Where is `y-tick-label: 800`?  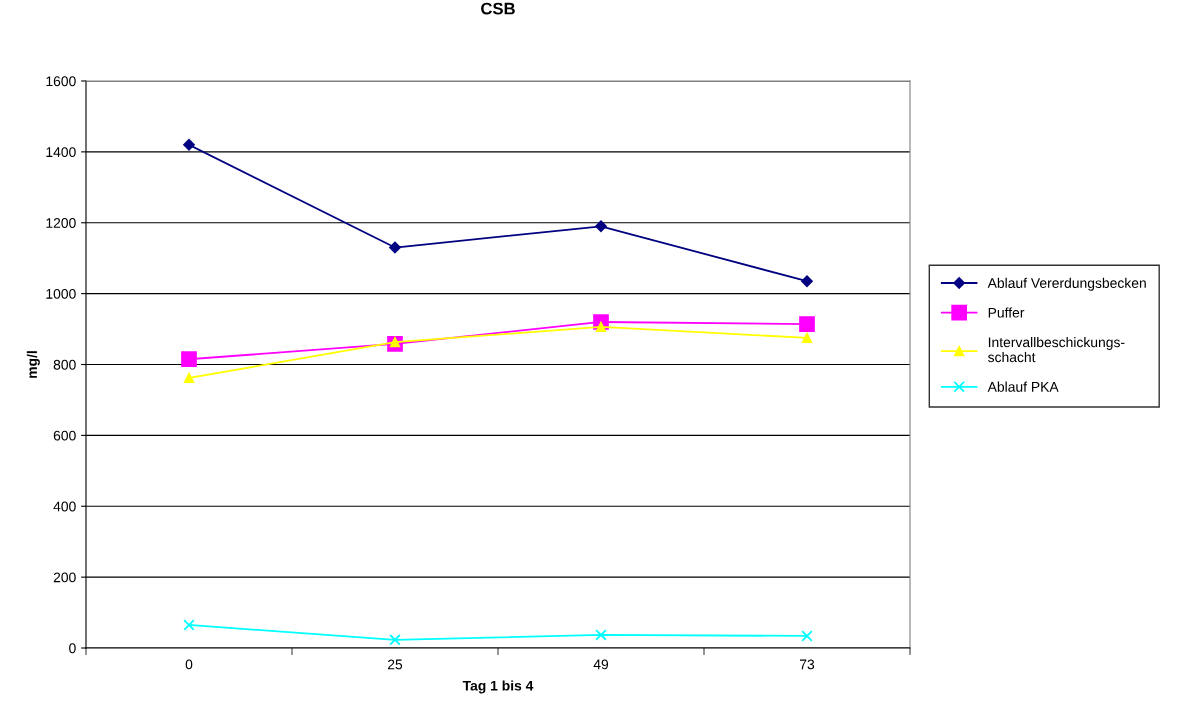
y-tick-label: 800 is located at coordinates (64, 364).